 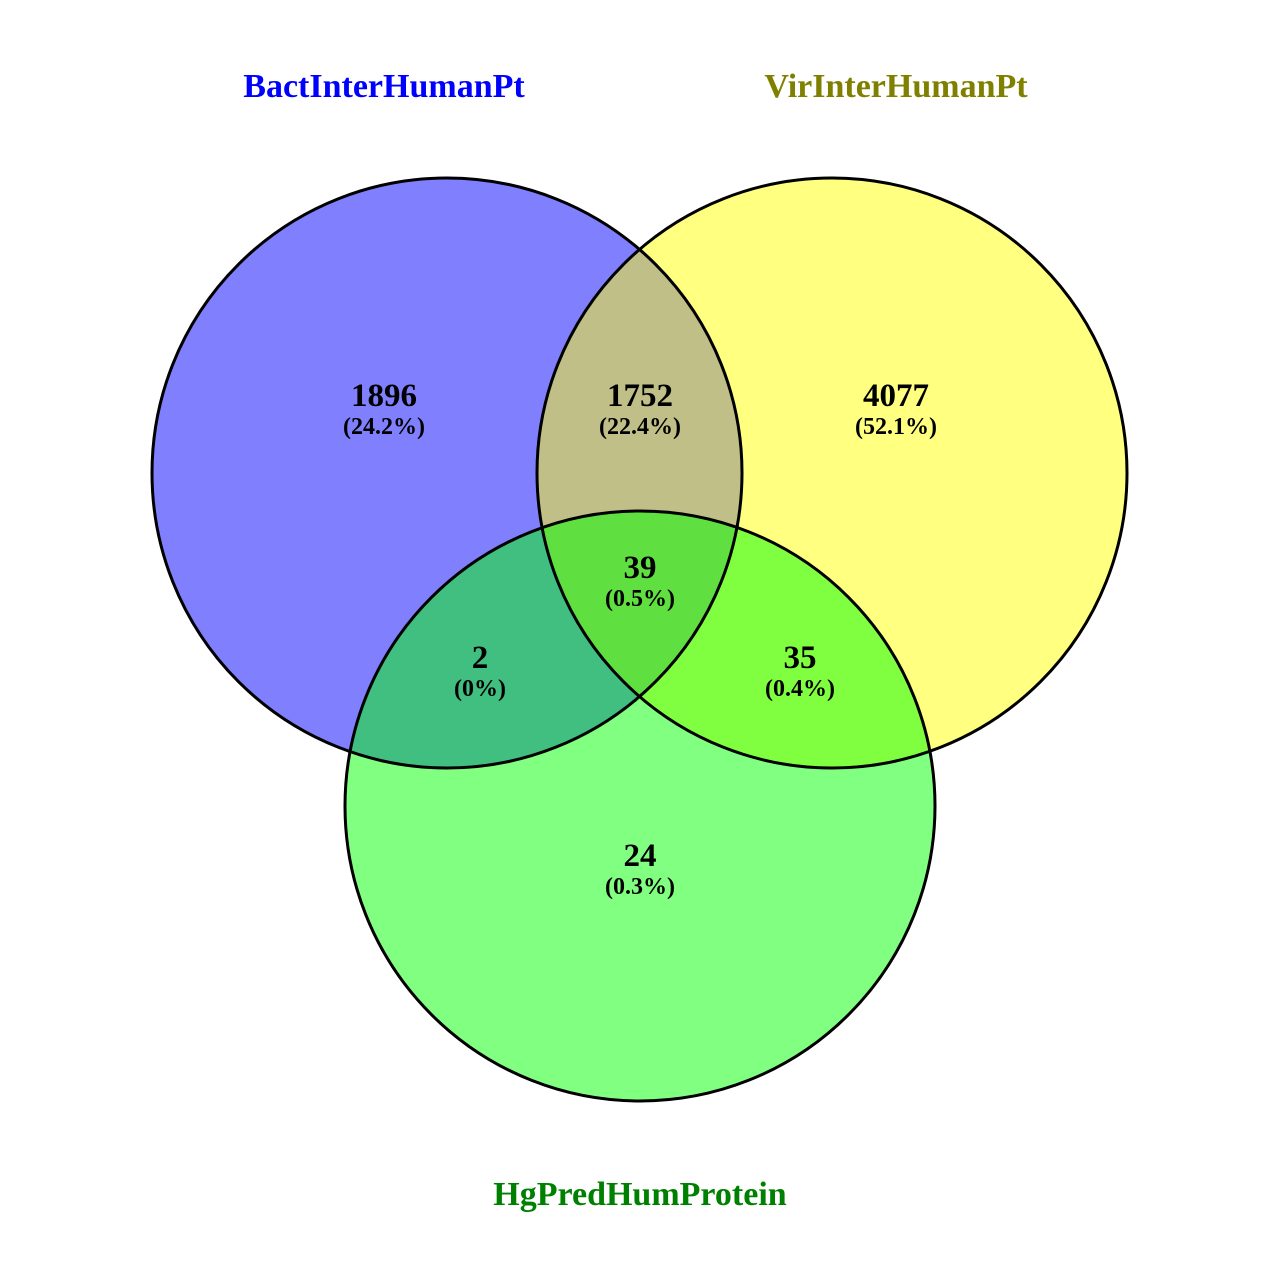 I want to click on region-count-bact-only: 1896, so click(x=384, y=396).